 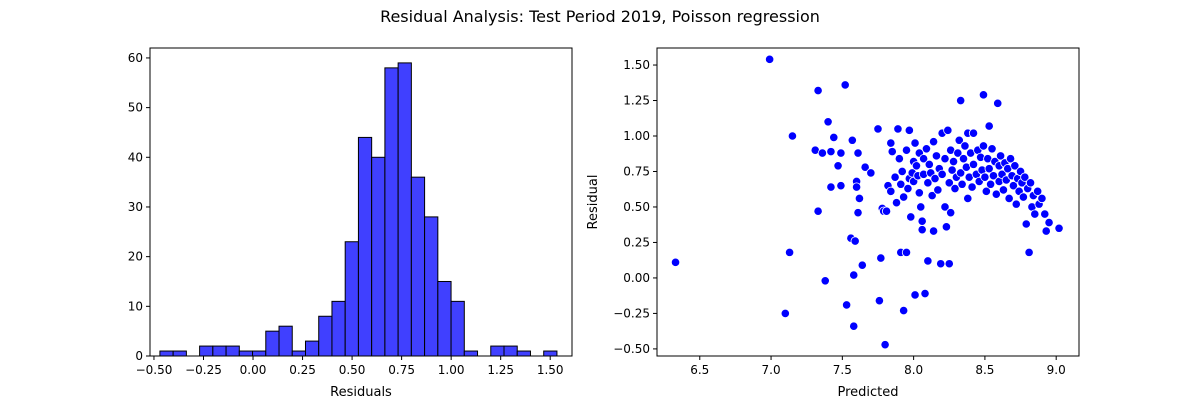 I want to click on y-tick-label: 1.25, so click(x=636, y=101).